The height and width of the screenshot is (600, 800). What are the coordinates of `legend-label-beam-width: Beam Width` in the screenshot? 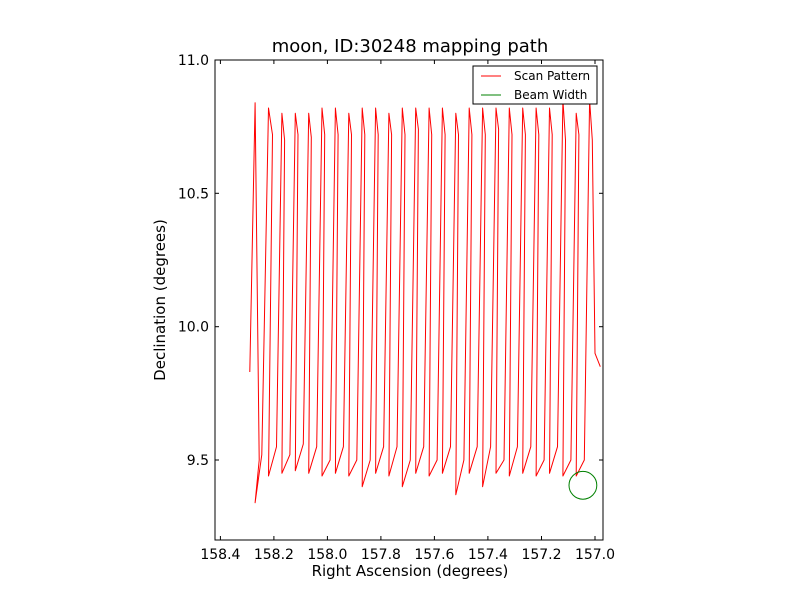 It's located at (550, 95).